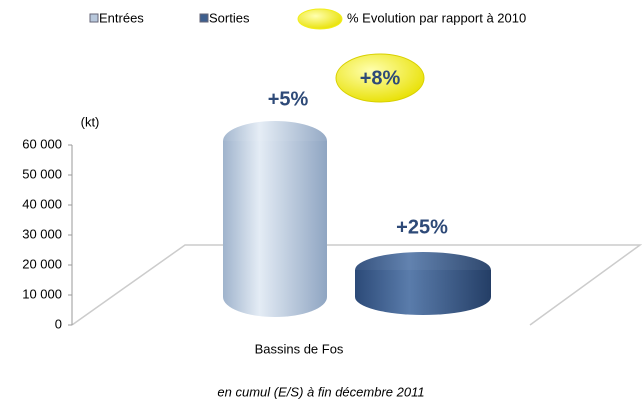 The height and width of the screenshot is (400, 642). What do you see at coordinates (229, 17) in the screenshot?
I see `legend-label: Sorties` at bounding box center [229, 17].